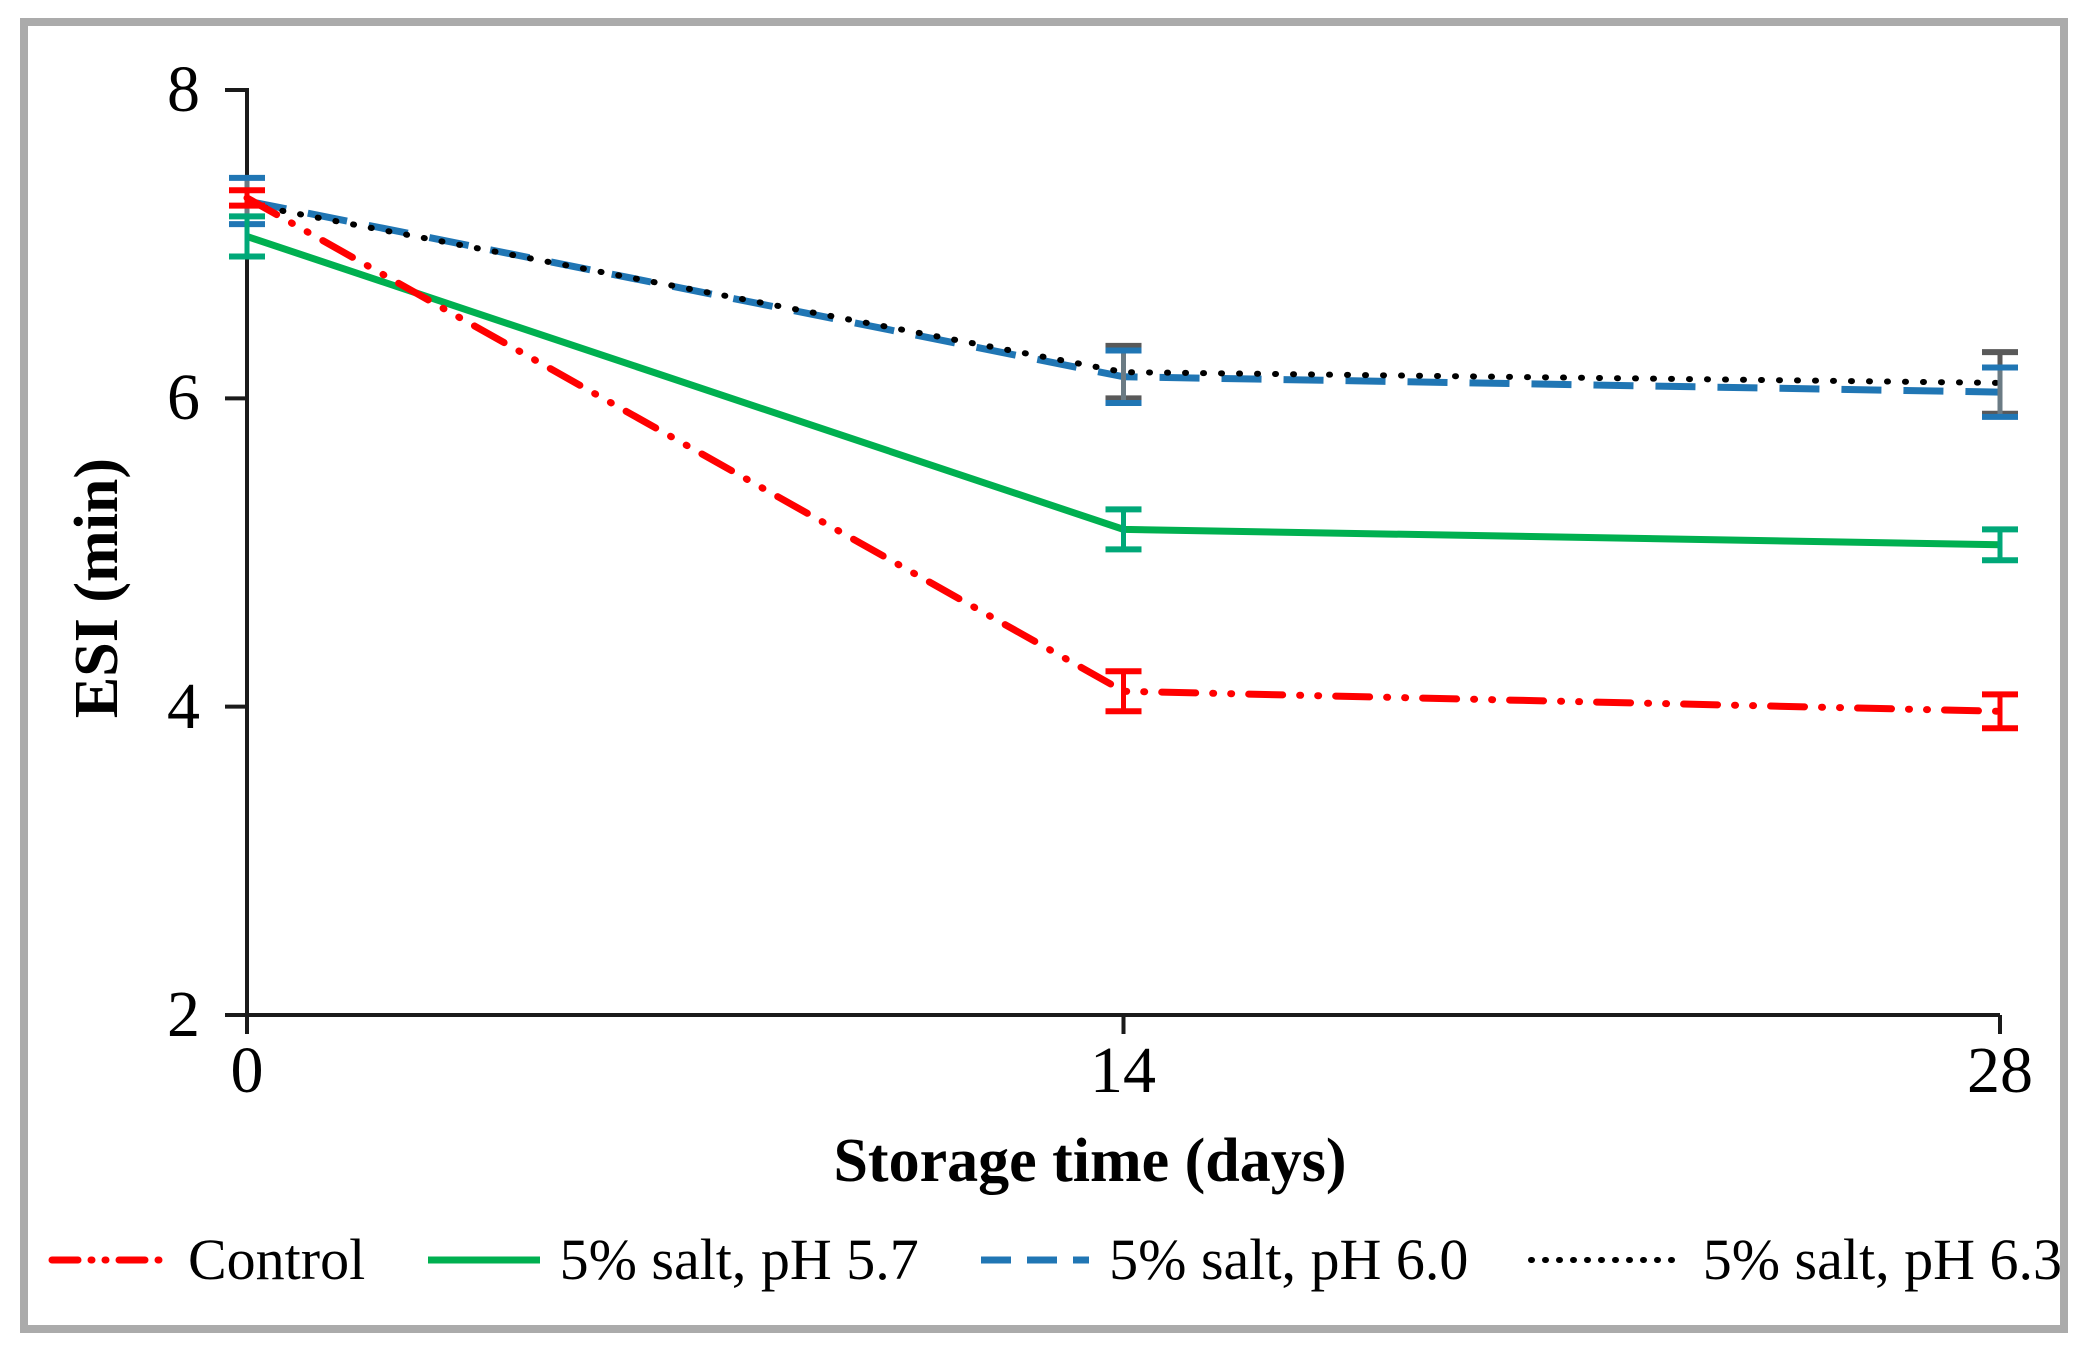 This screenshot has height=1351, width=2088. I want to click on x-tick-label: 28, so click(2000, 1070).